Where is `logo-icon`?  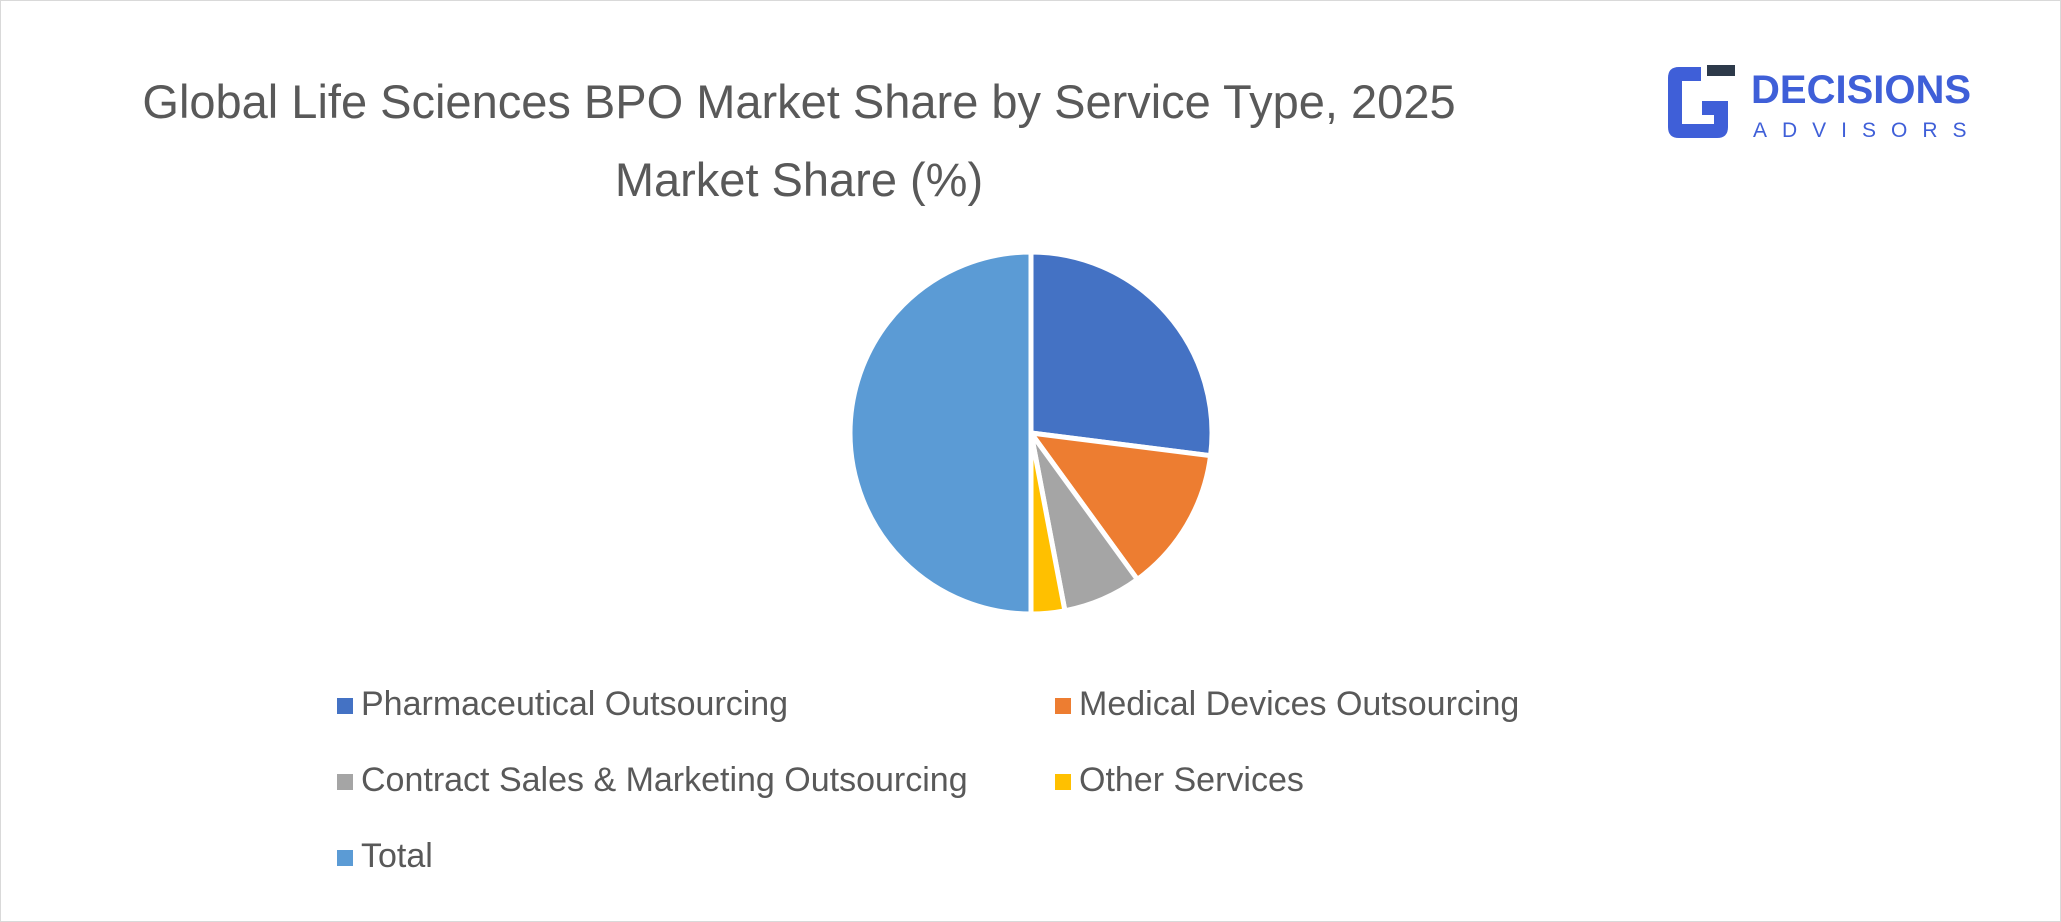
logo-icon is located at coordinates (1698, 102).